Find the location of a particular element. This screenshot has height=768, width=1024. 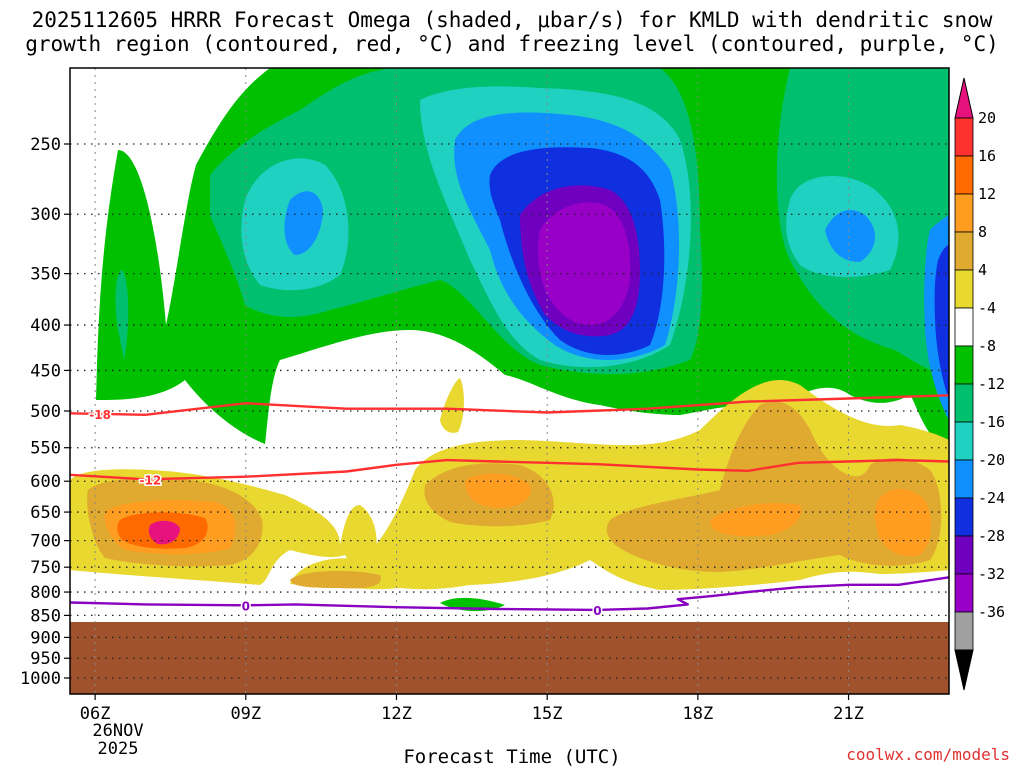

credit-link: coolwx.com/models is located at coordinates (928, 754).